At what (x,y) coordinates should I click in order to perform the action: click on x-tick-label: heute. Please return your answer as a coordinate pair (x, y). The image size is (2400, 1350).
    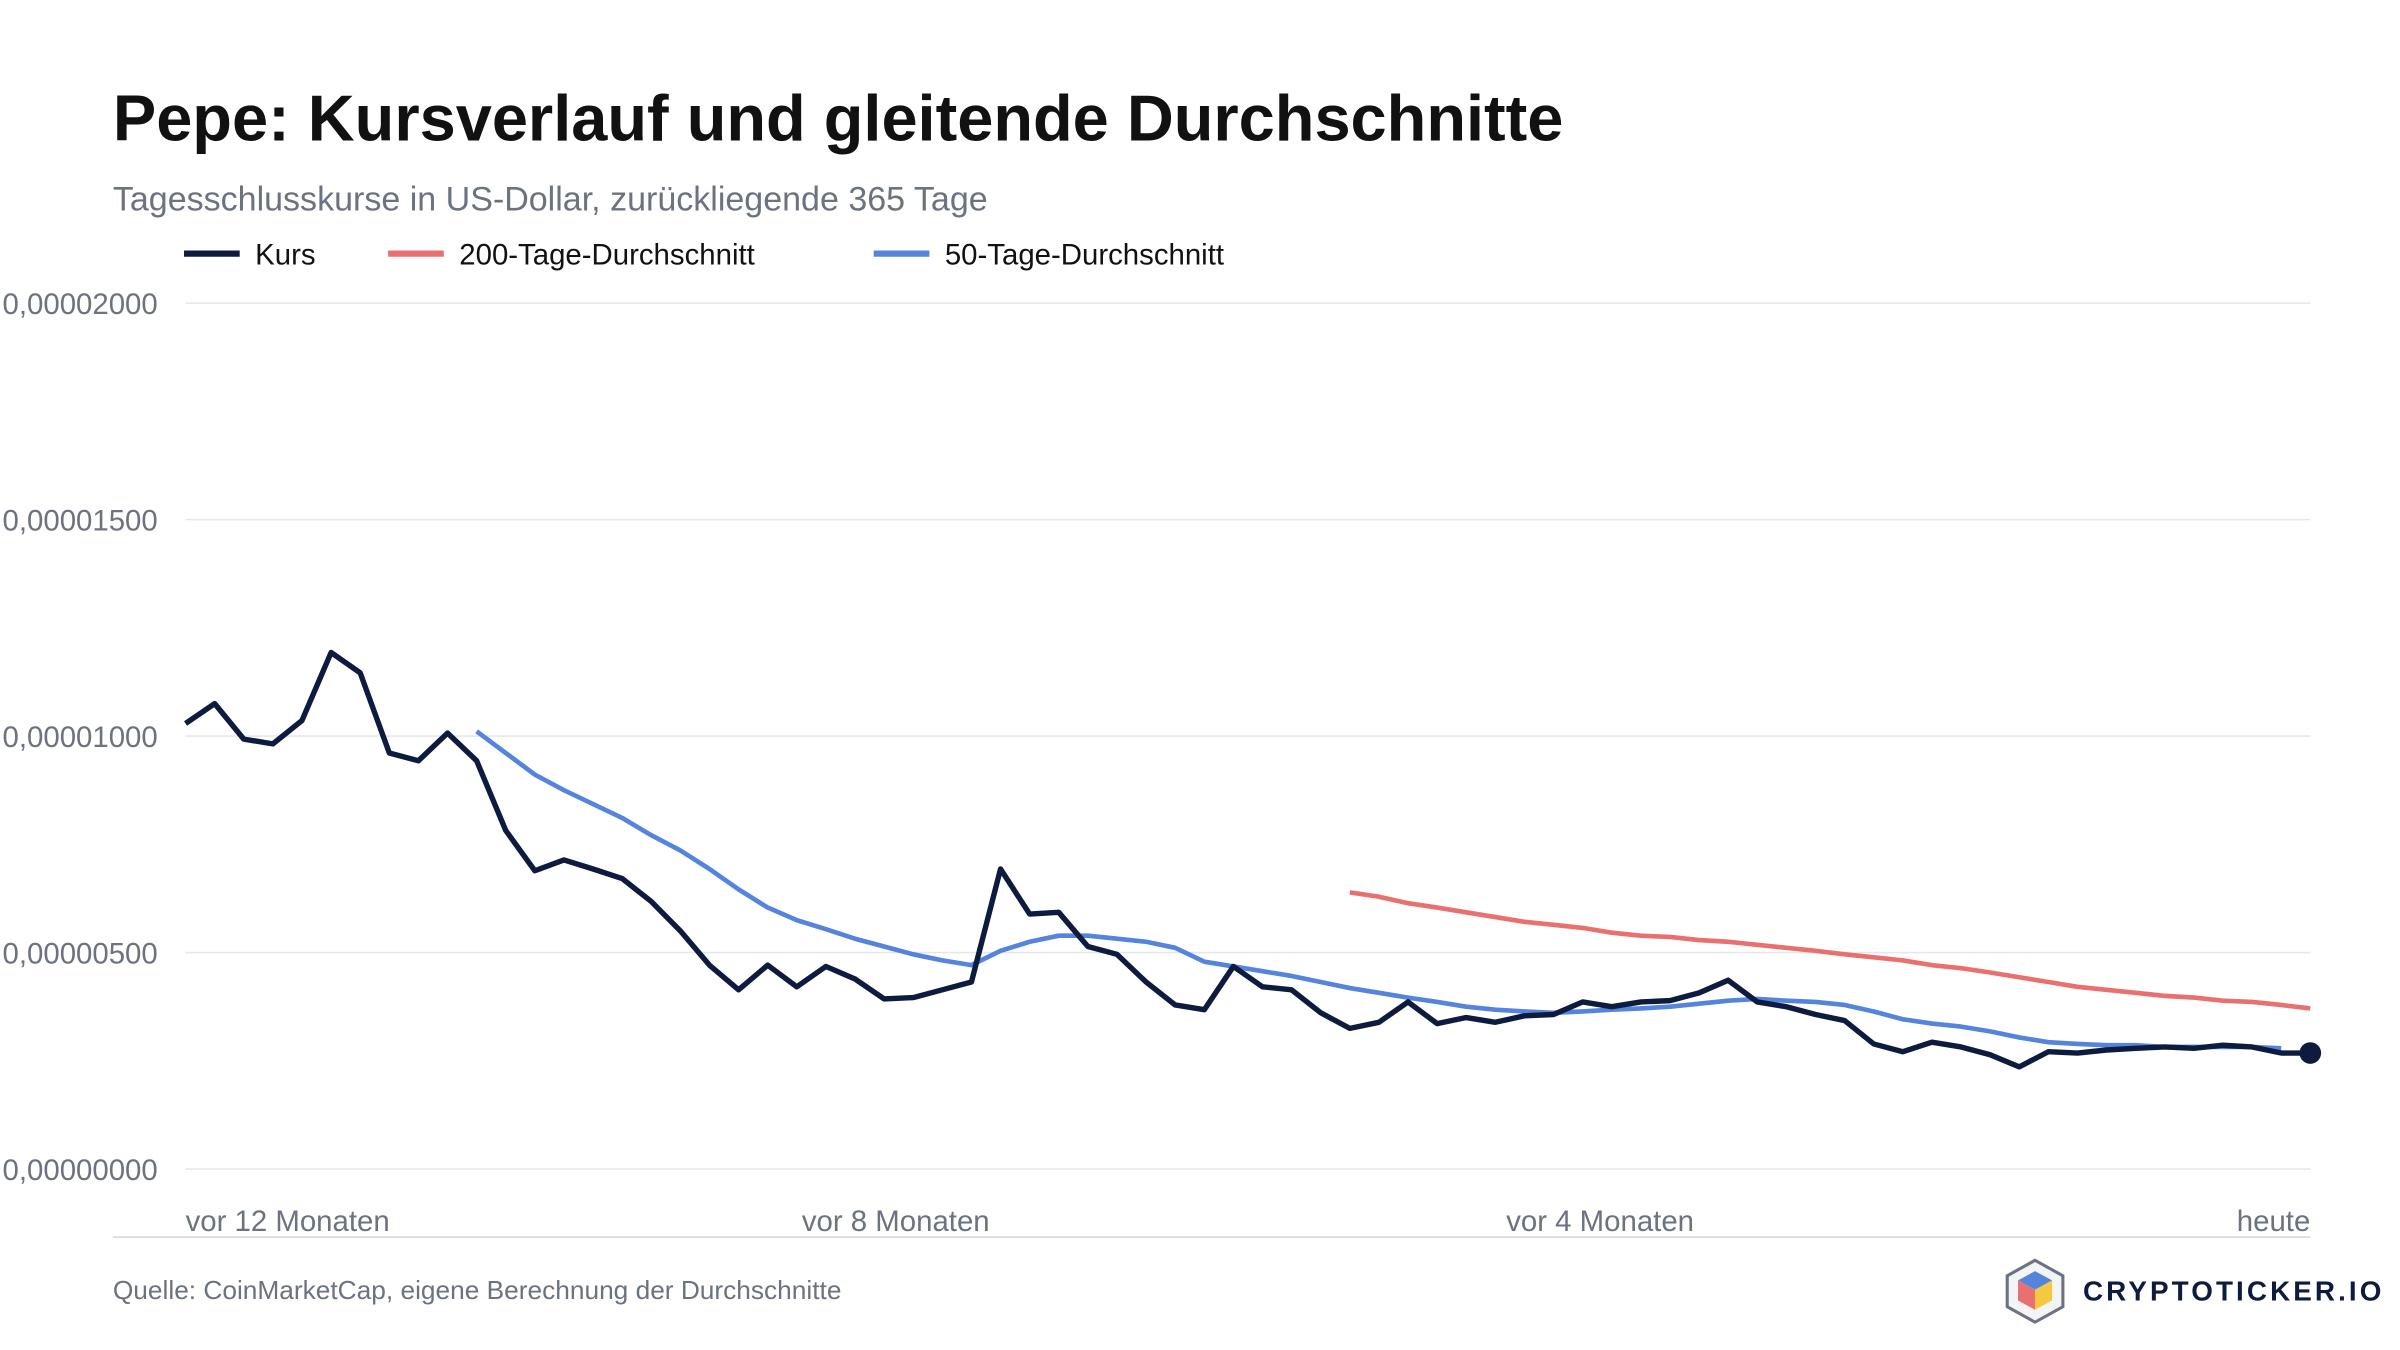
    Looking at the image, I should click on (2274, 1221).